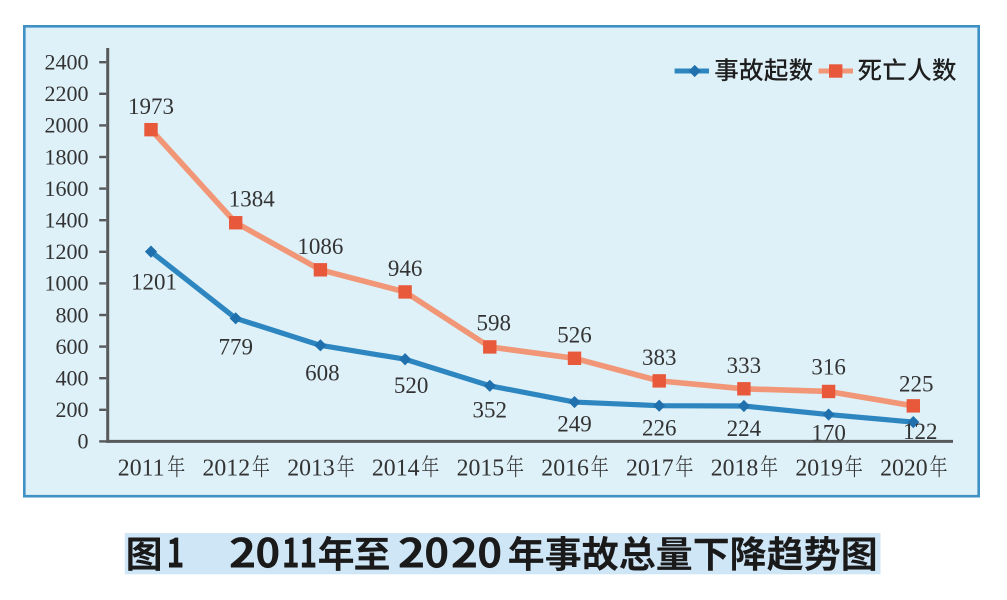  Describe the element at coordinates (67, 125) in the screenshot. I see `svg-text: 2000` at that location.